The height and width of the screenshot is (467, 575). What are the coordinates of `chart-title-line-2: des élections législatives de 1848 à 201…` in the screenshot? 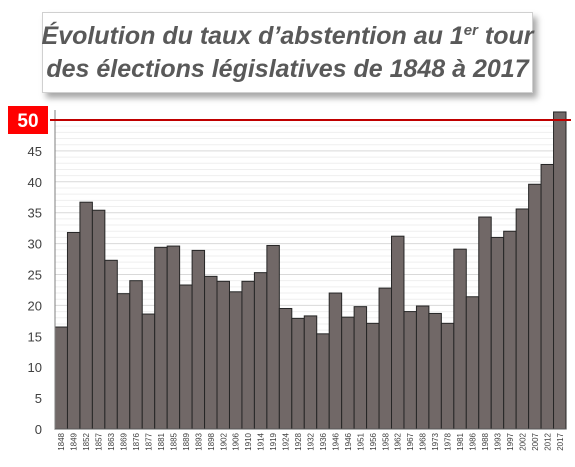 It's located at (287, 68).